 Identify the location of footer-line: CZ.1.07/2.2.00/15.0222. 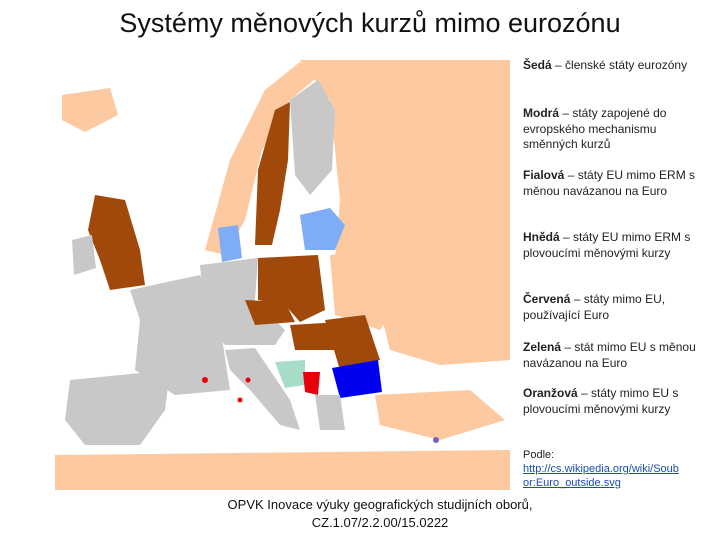
(380, 522).